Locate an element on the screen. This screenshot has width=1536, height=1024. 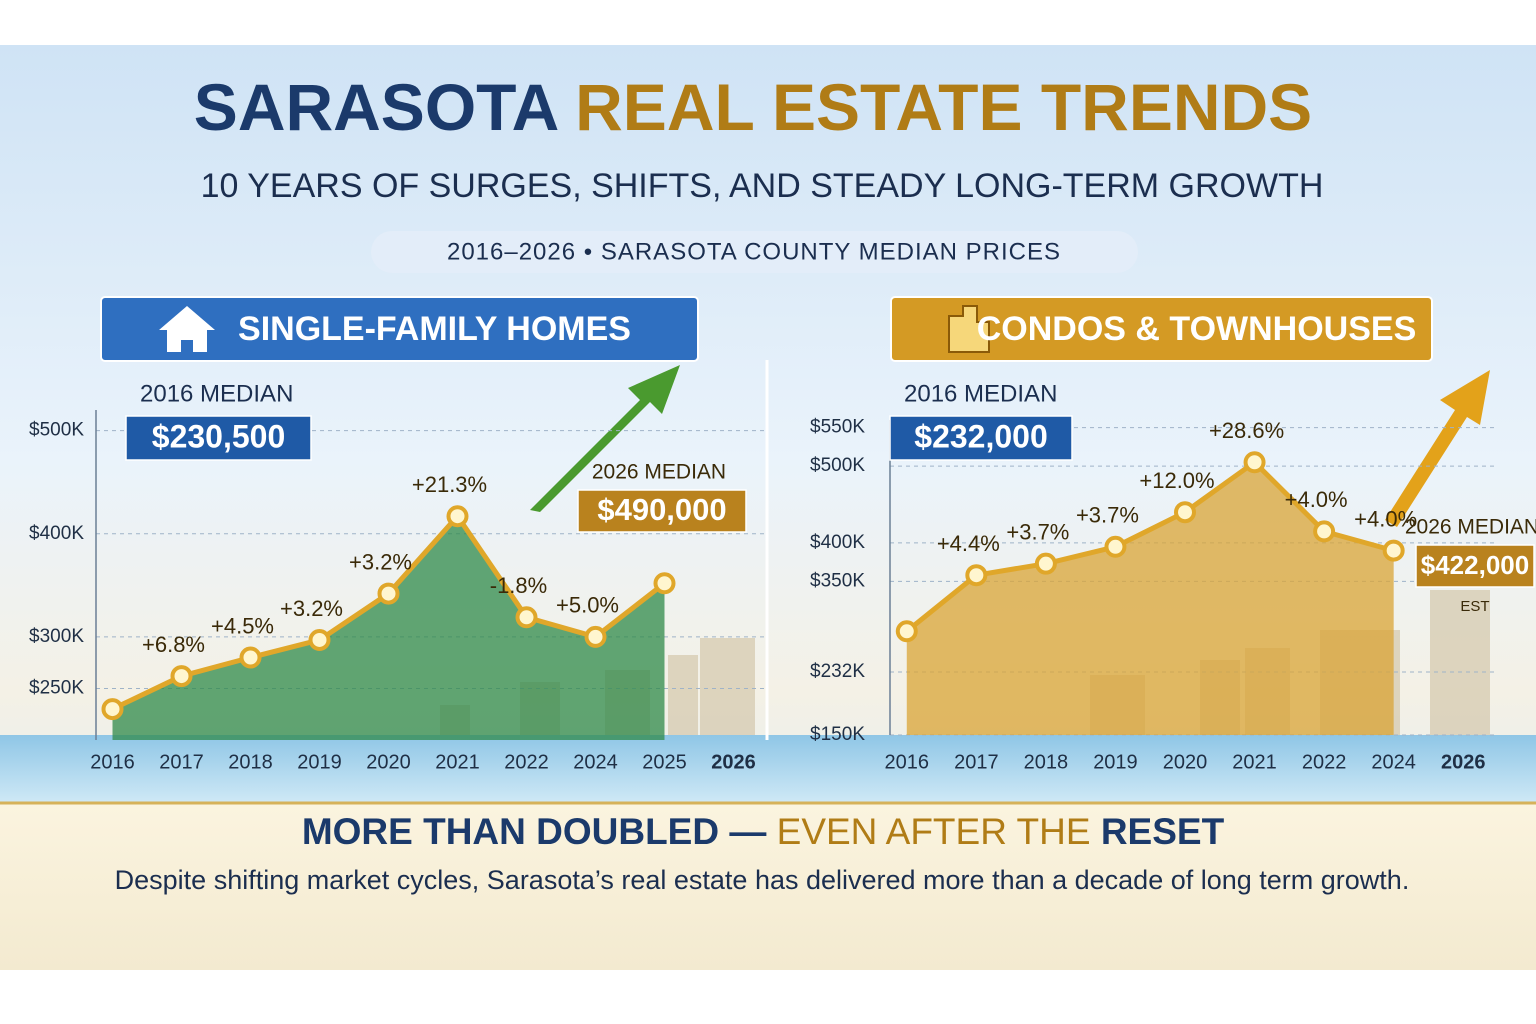
y-tick-label: $300K is located at coordinates (56, 636).